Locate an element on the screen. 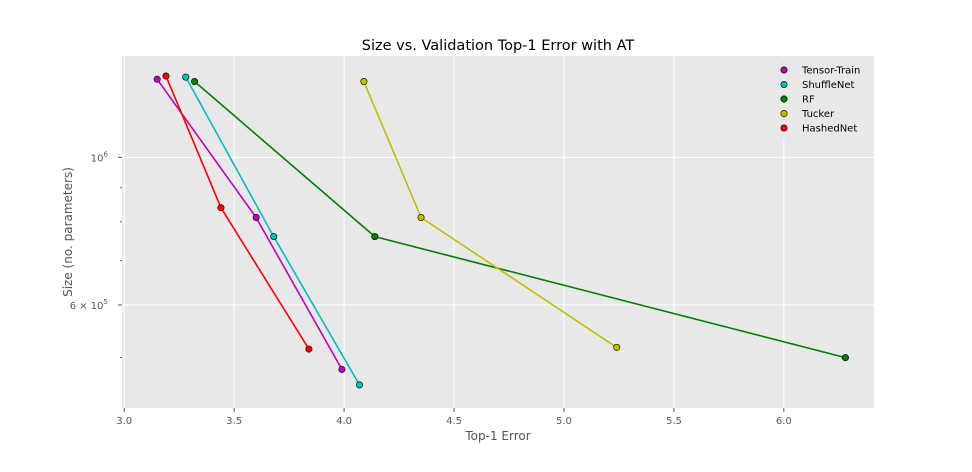 This screenshot has height=472, width=972. x-tick-label: 3.5 is located at coordinates (234, 421).